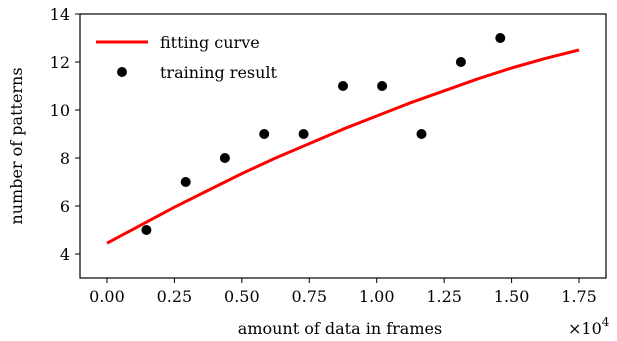  What do you see at coordinates (60, 110) in the screenshot?
I see `y-tick-label: 10` at bounding box center [60, 110].